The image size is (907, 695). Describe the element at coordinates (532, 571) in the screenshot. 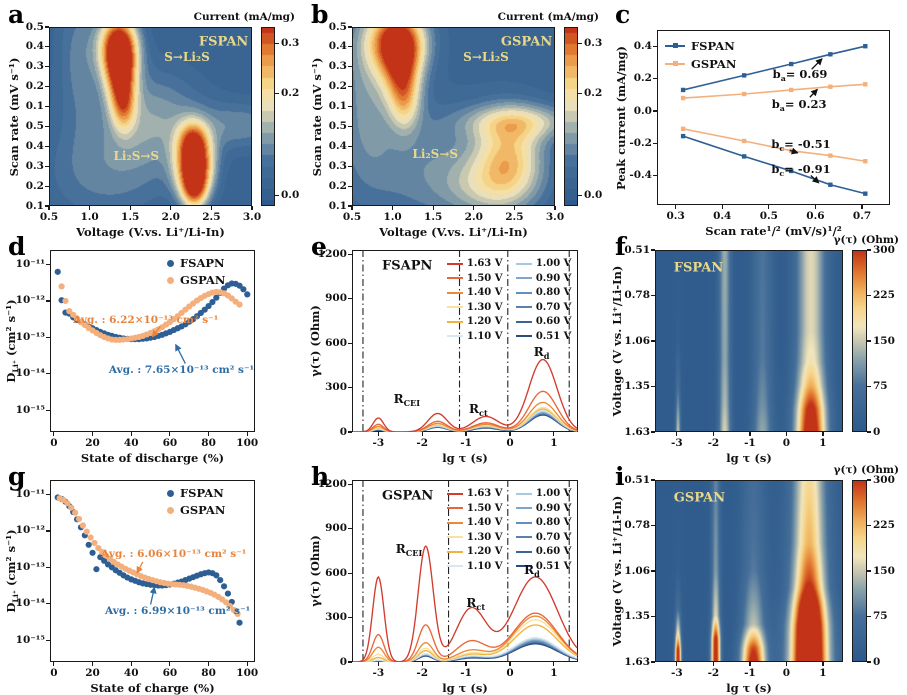

I see `plot-annotation: Rd` at that location.